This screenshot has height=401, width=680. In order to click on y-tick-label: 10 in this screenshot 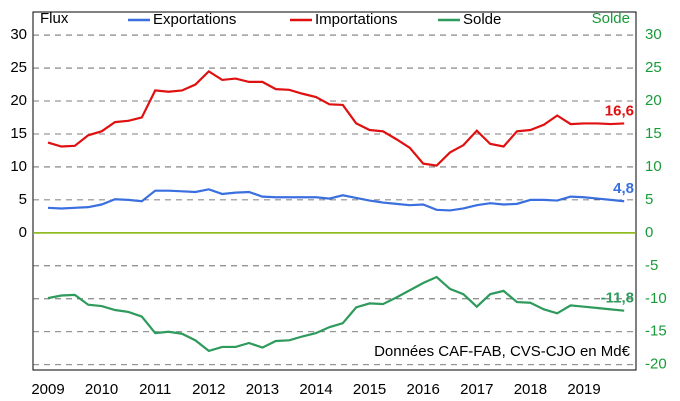, I will do `click(18, 166)`.